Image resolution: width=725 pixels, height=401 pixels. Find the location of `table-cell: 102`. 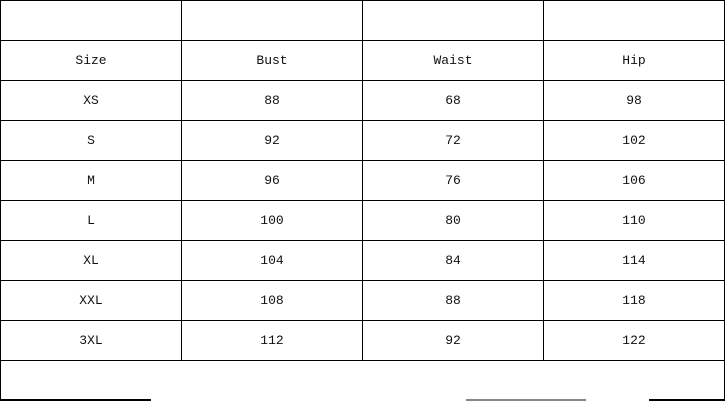

table-cell: 102 is located at coordinates (634, 140).